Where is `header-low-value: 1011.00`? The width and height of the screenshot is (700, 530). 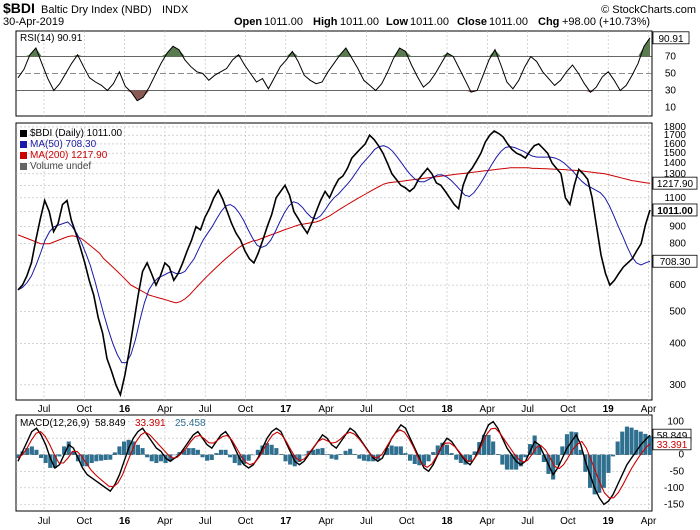 header-low-value: 1011.00 is located at coordinates (429, 22).